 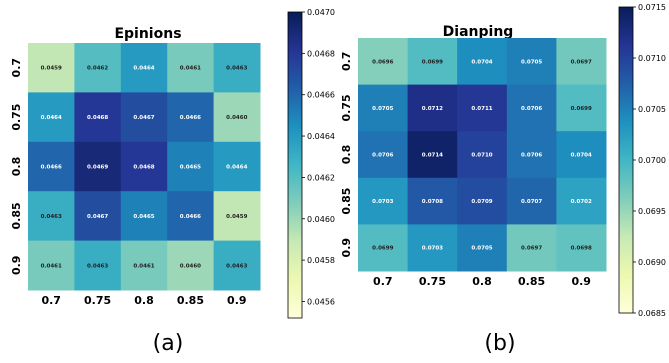 I want to click on x-tick-label: 0.7, so click(x=383, y=281).